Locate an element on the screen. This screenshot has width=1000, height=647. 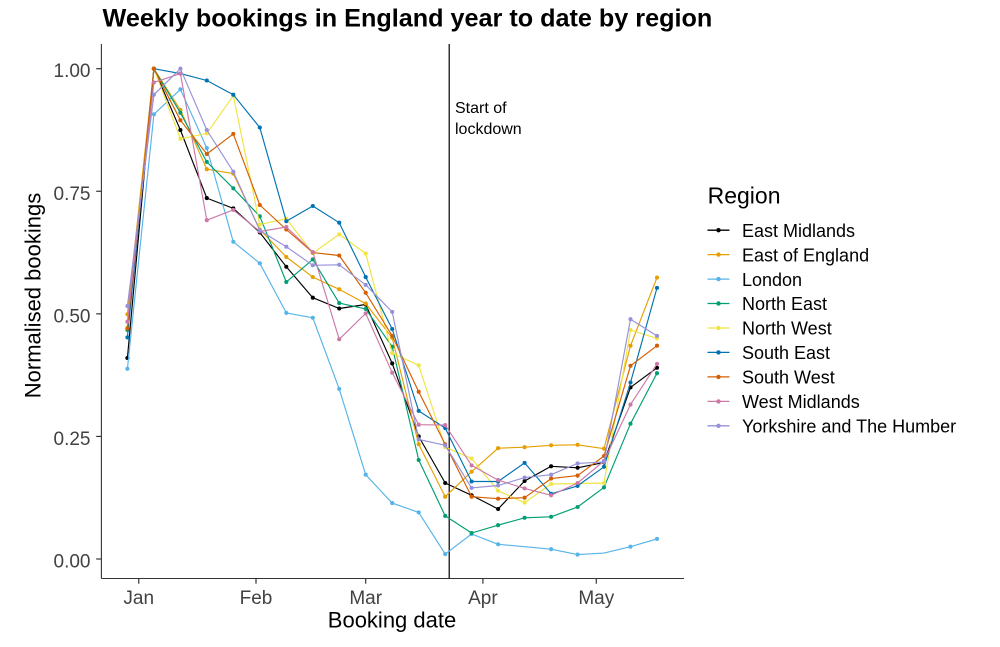
svg-text: Booking date is located at coordinates (392, 620).